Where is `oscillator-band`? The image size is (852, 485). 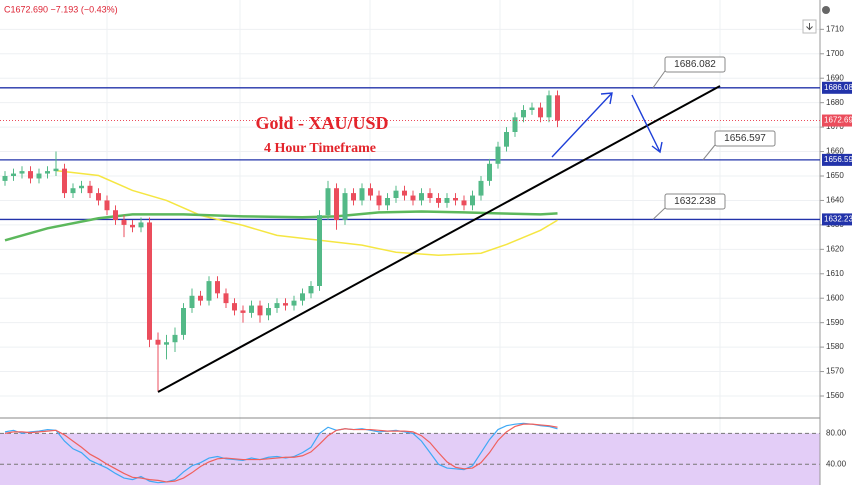 oscillator-band is located at coordinates (410, 459).